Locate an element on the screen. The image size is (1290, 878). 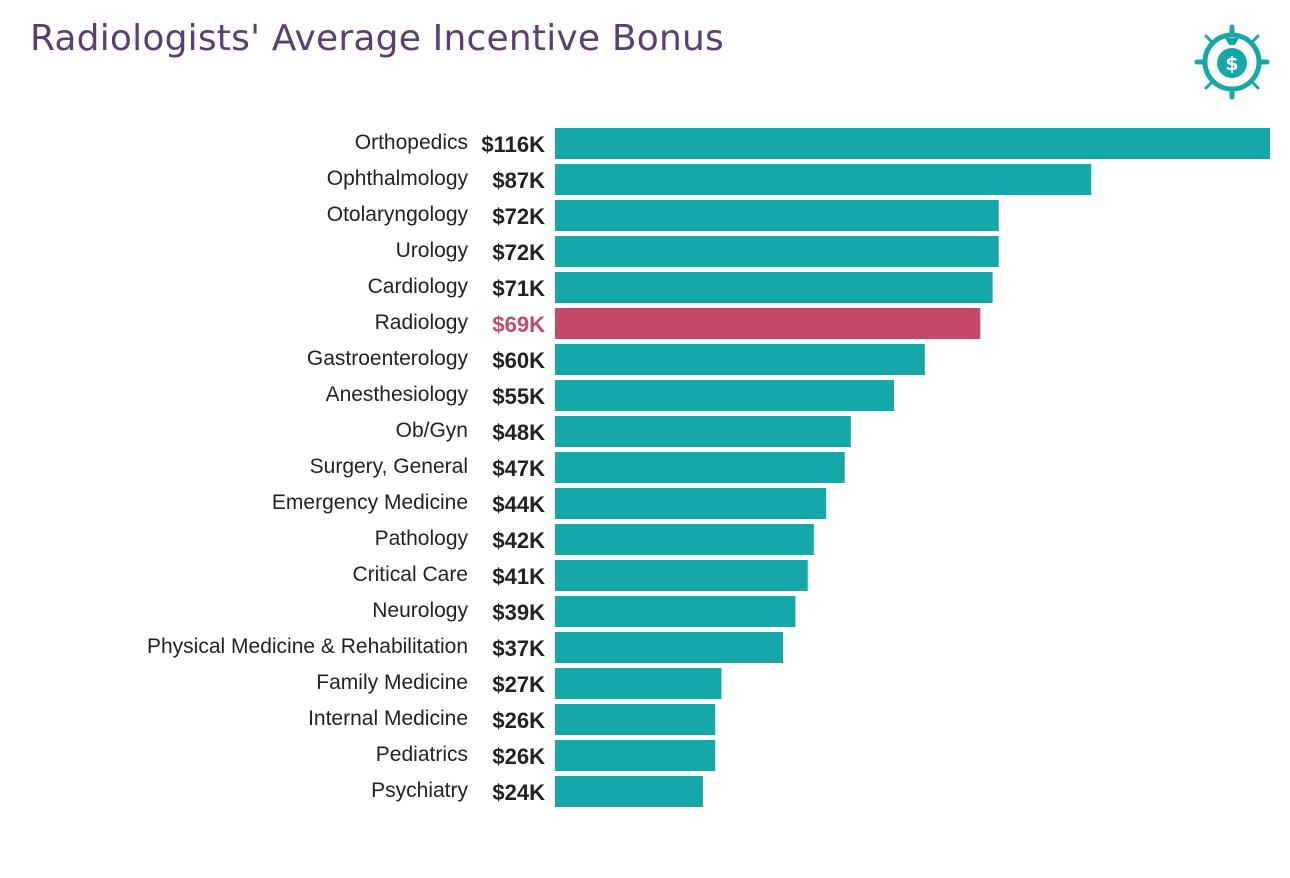
bar-cardiology is located at coordinates (774, 287).